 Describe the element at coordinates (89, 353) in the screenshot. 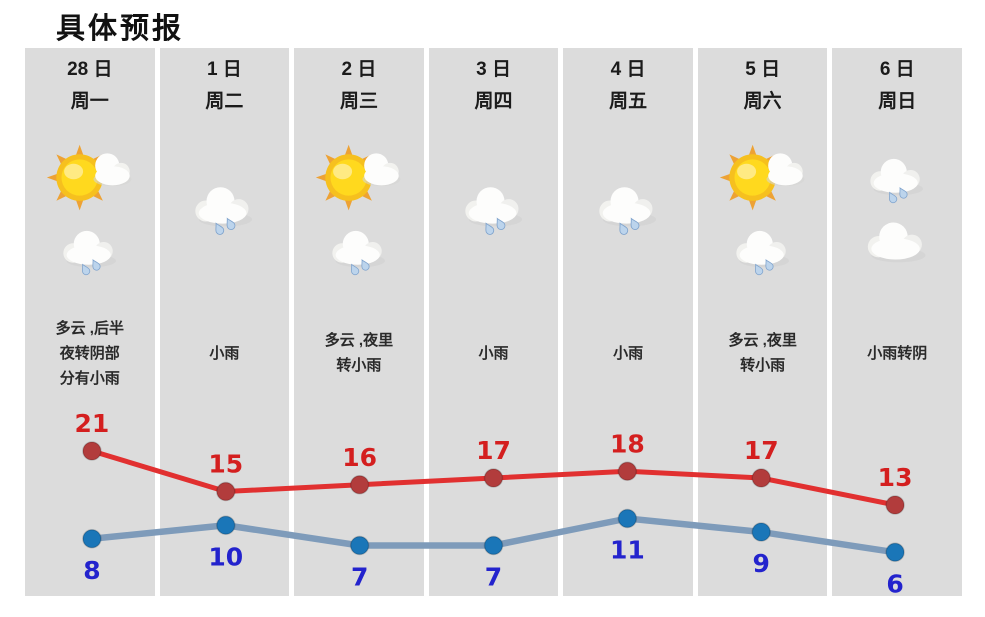

I see `condition-text: 多云 ,后半 夜转阴部 分有小雨` at that location.